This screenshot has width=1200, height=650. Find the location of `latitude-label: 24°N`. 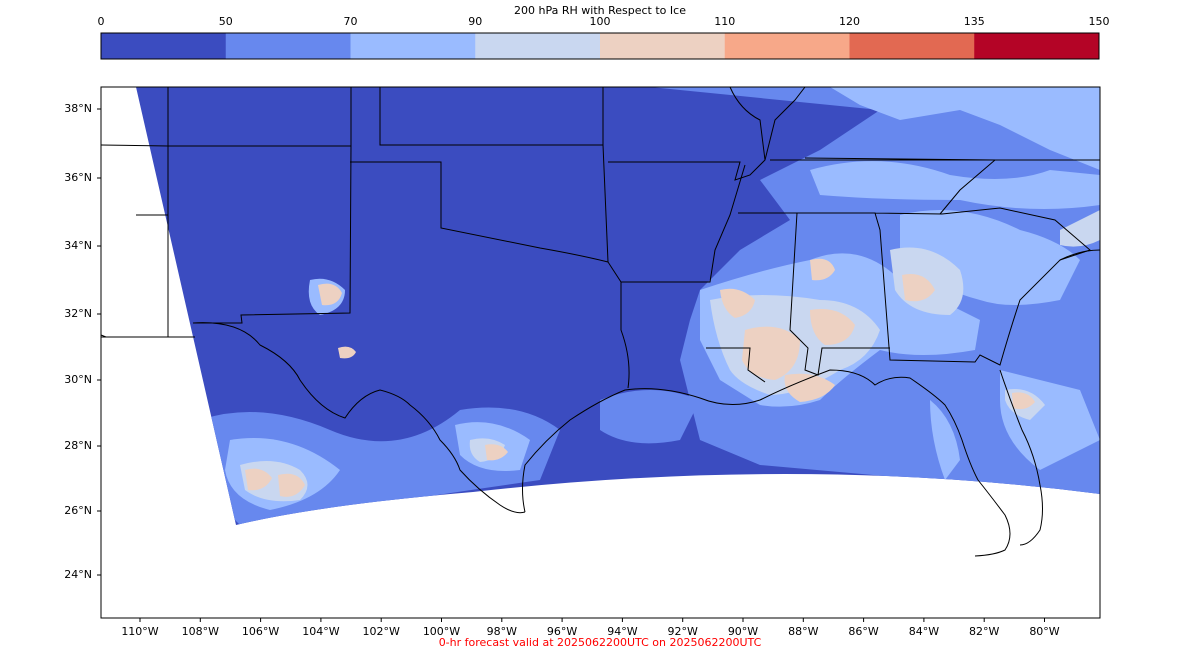

latitude-label: 24°N is located at coordinates (78, 574).